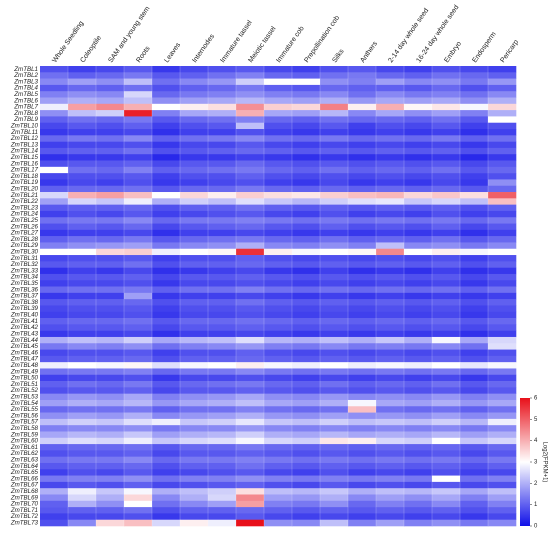  Describe the element at coordinates (24, 403) in the screenshot. I see `row-label: ZmTBL54` at that location.